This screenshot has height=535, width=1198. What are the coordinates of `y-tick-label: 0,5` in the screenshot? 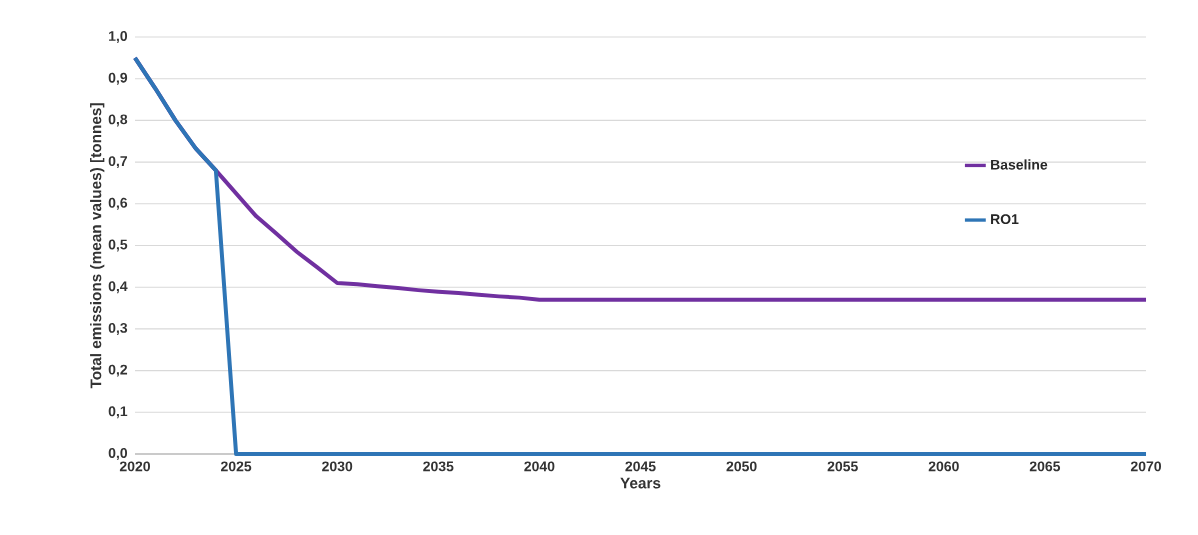 It's located at (118, 245).